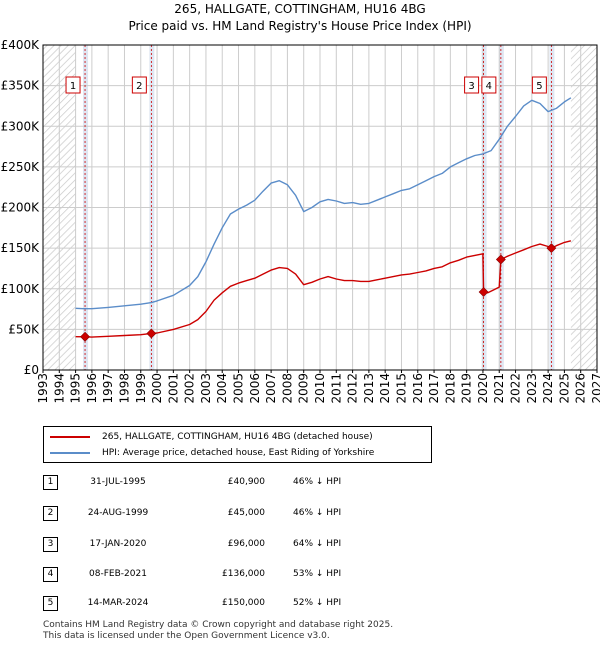 Image resolution: width=600 pixels, height=650 pixels. What do you see at coordinates (50, 603) in the screenshot?
I see `sale-number: 5` at bounding box center [50, 603].